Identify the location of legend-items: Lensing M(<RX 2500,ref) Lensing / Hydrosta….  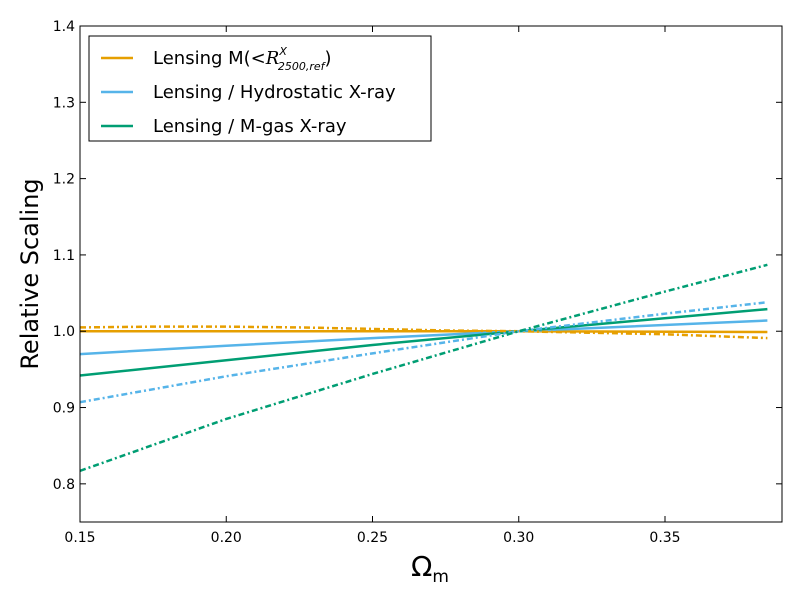
(248, 91).